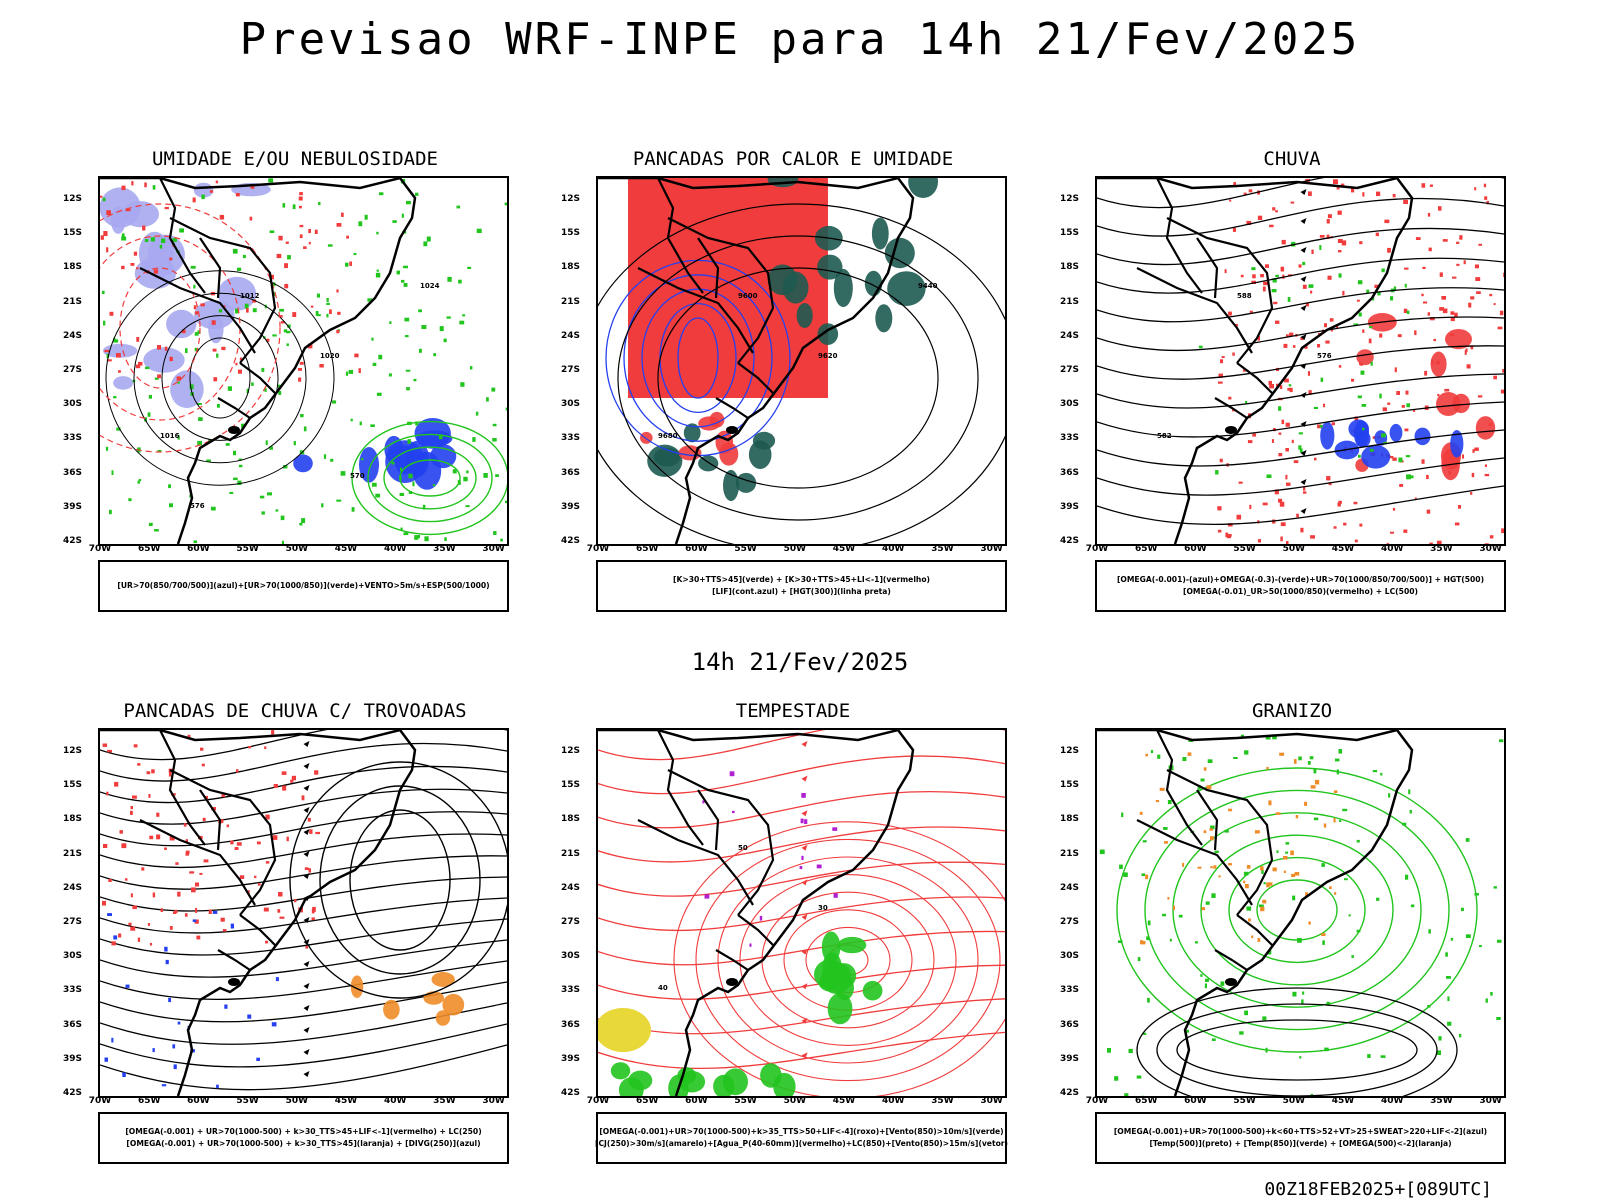  Describe the element at coordinates (928, 286) in the screenshot. I see `contour-label: 9440` at that location.